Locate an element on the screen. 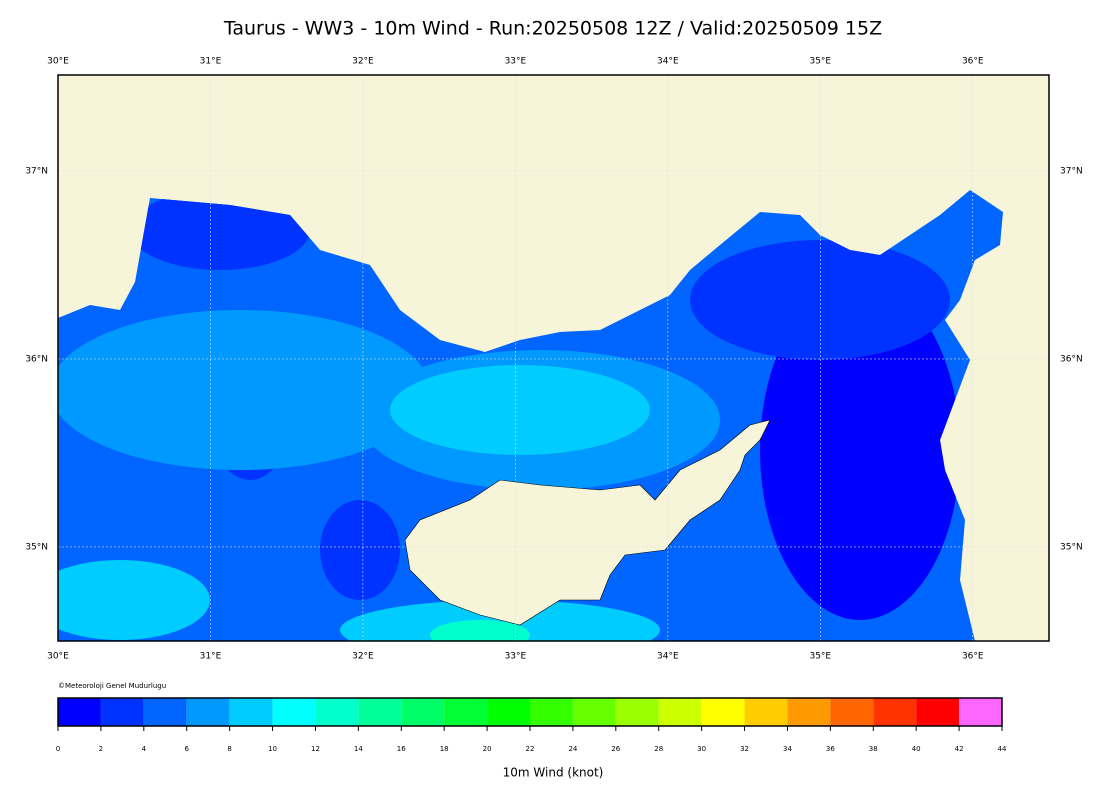 The width and height of the screenshot is (1107, 804). tick-label: 28 is located at coordinates (658, 749).